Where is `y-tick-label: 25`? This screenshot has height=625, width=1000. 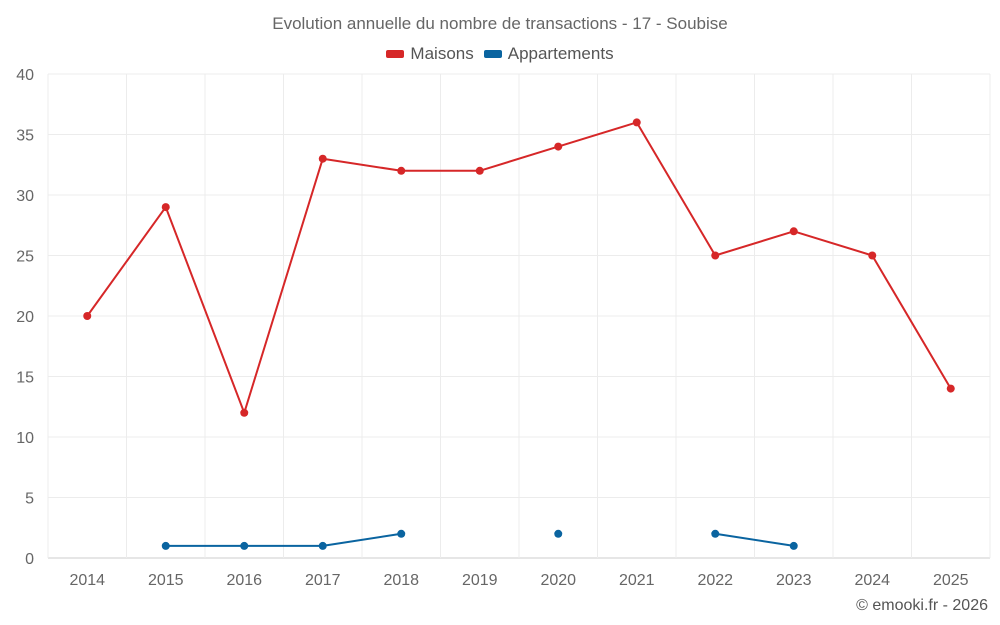 y-tick-label: 25 is located at coordinates (25, 257).